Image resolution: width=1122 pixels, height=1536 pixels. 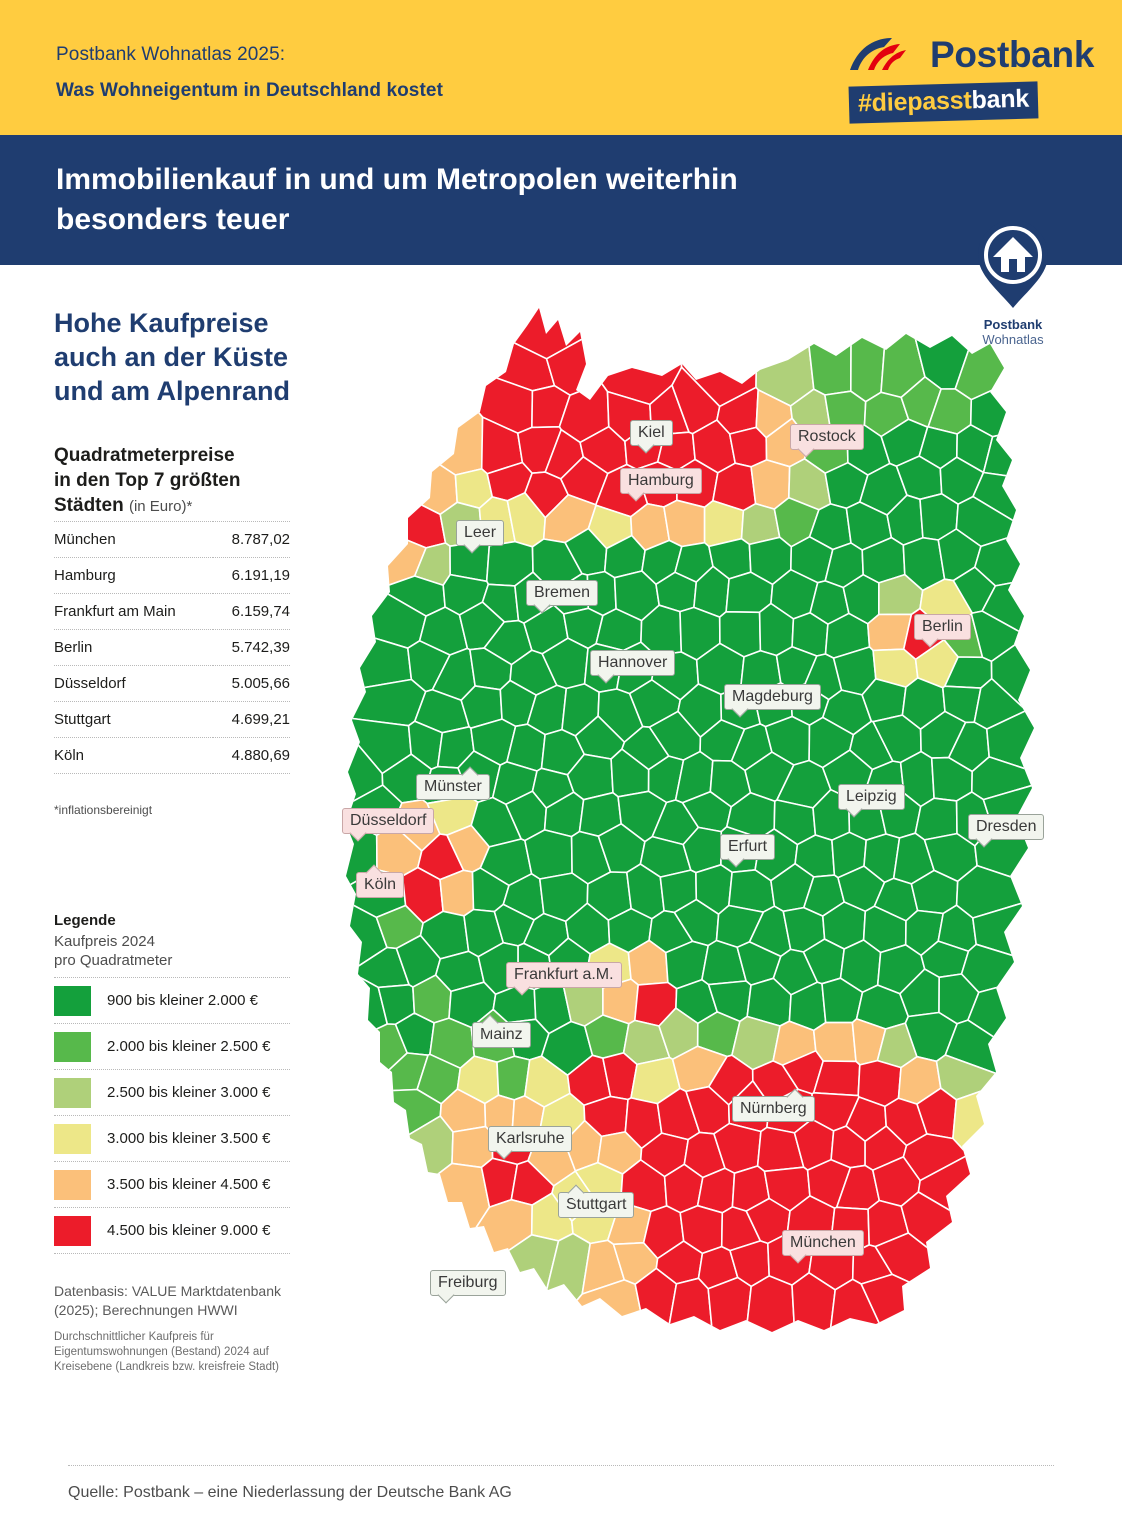 I want to click on price-table-value: 8.787,02, so click(x=251, y=539).